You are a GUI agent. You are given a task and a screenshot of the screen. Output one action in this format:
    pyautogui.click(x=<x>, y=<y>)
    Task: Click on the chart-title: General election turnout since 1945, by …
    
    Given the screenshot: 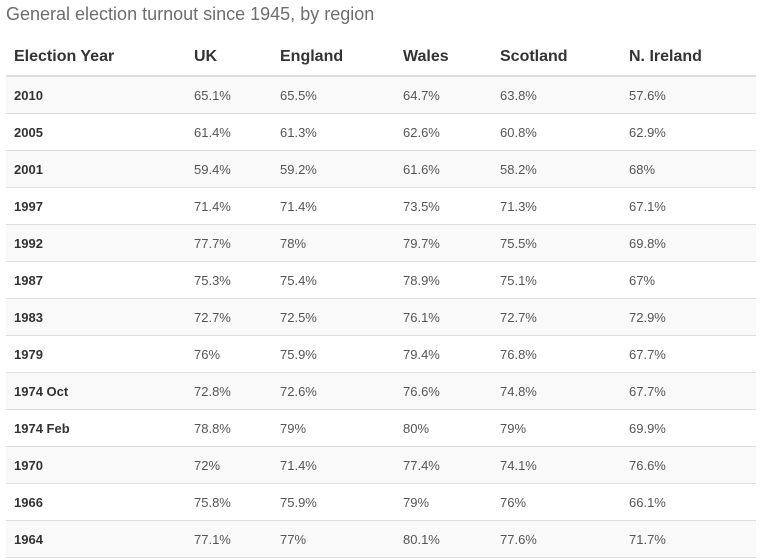 What is the action you would take?
    pyautogui.click(x=190, y=14)
    